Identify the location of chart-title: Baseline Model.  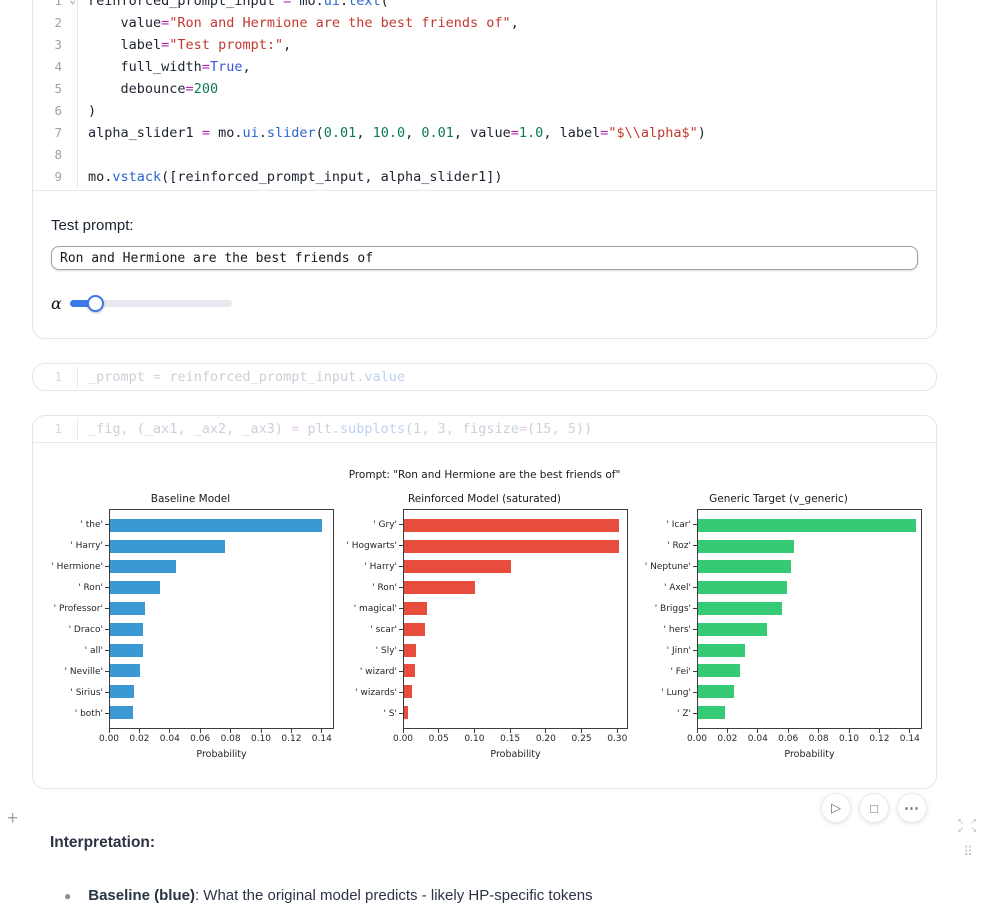
(190, 499).